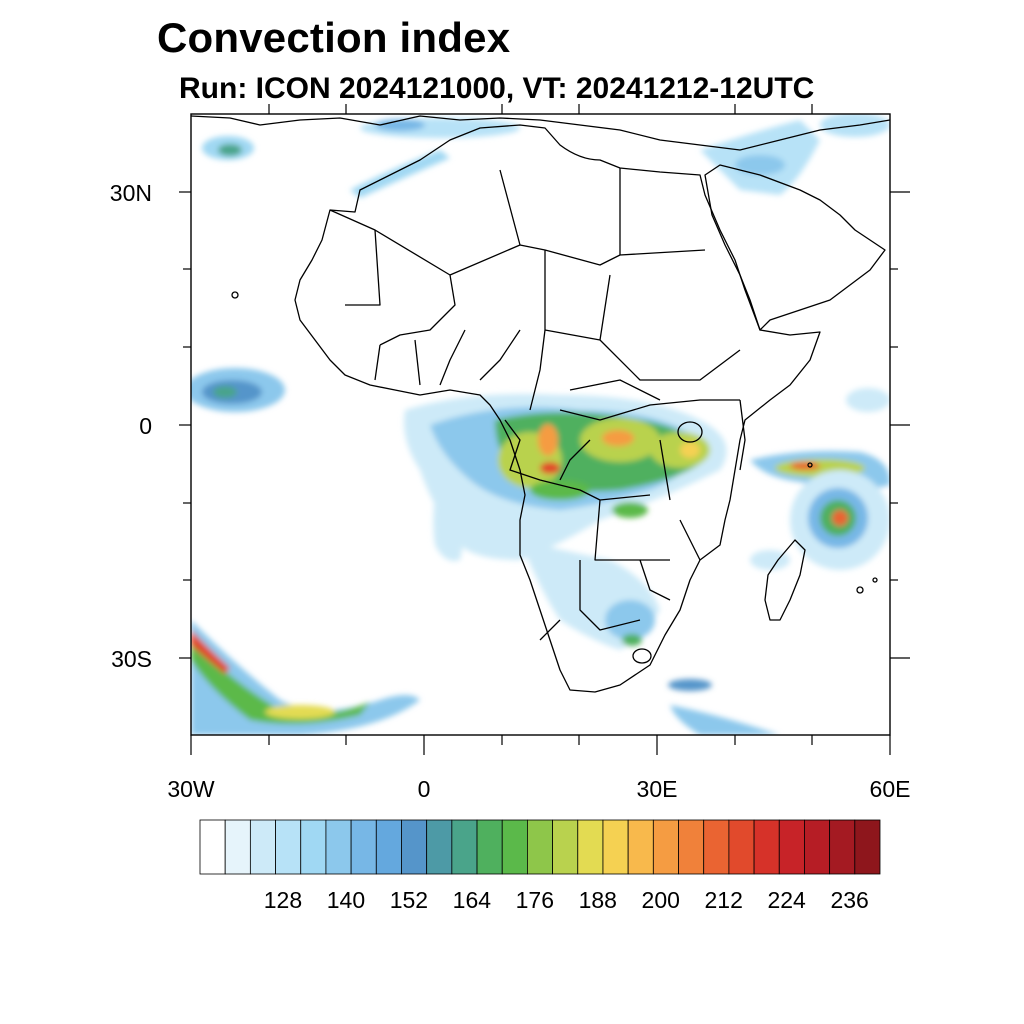 The height and width of the screenshot is (1024, 1024). What do you see at coordinates (283, 900) in the screenshot?
I see `colorbar-label: 128` at bounding box center [283, 900].